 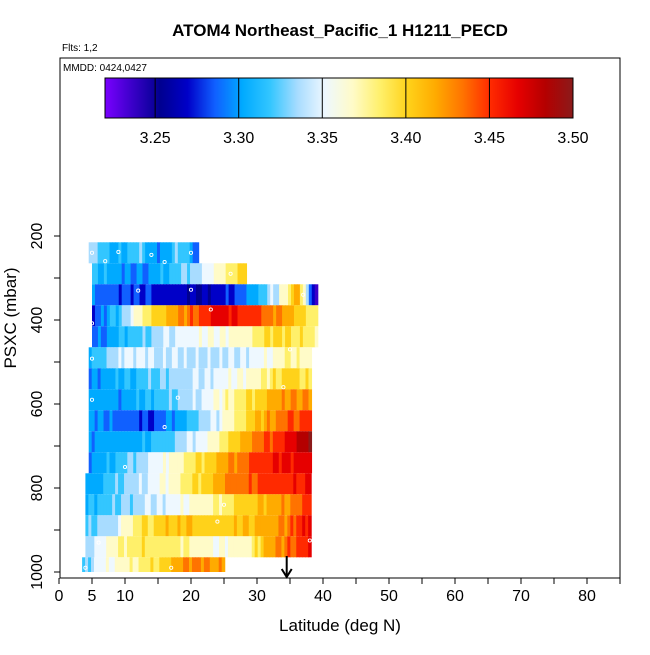 I want to click on colorbar-tick-label: 3.35, so click(x=322, y=138).